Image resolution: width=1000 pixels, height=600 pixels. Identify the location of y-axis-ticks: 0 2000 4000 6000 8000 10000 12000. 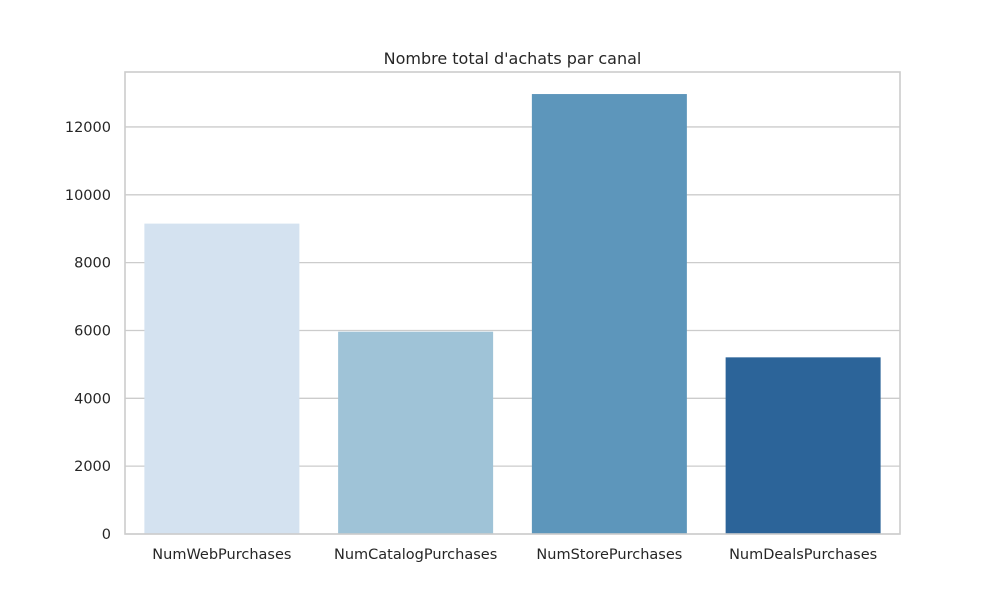
(88, 331).